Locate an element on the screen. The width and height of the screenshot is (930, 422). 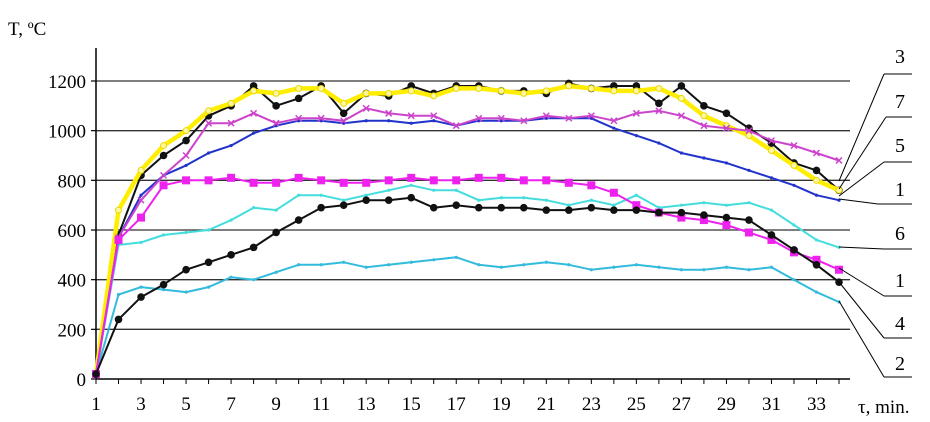
curve-label: 2 is located at coordinates (900, 364).